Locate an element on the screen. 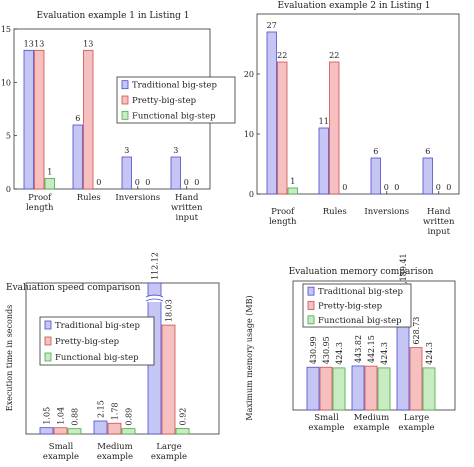  y-tick-label: 20 is located at coordinates (249, 74).